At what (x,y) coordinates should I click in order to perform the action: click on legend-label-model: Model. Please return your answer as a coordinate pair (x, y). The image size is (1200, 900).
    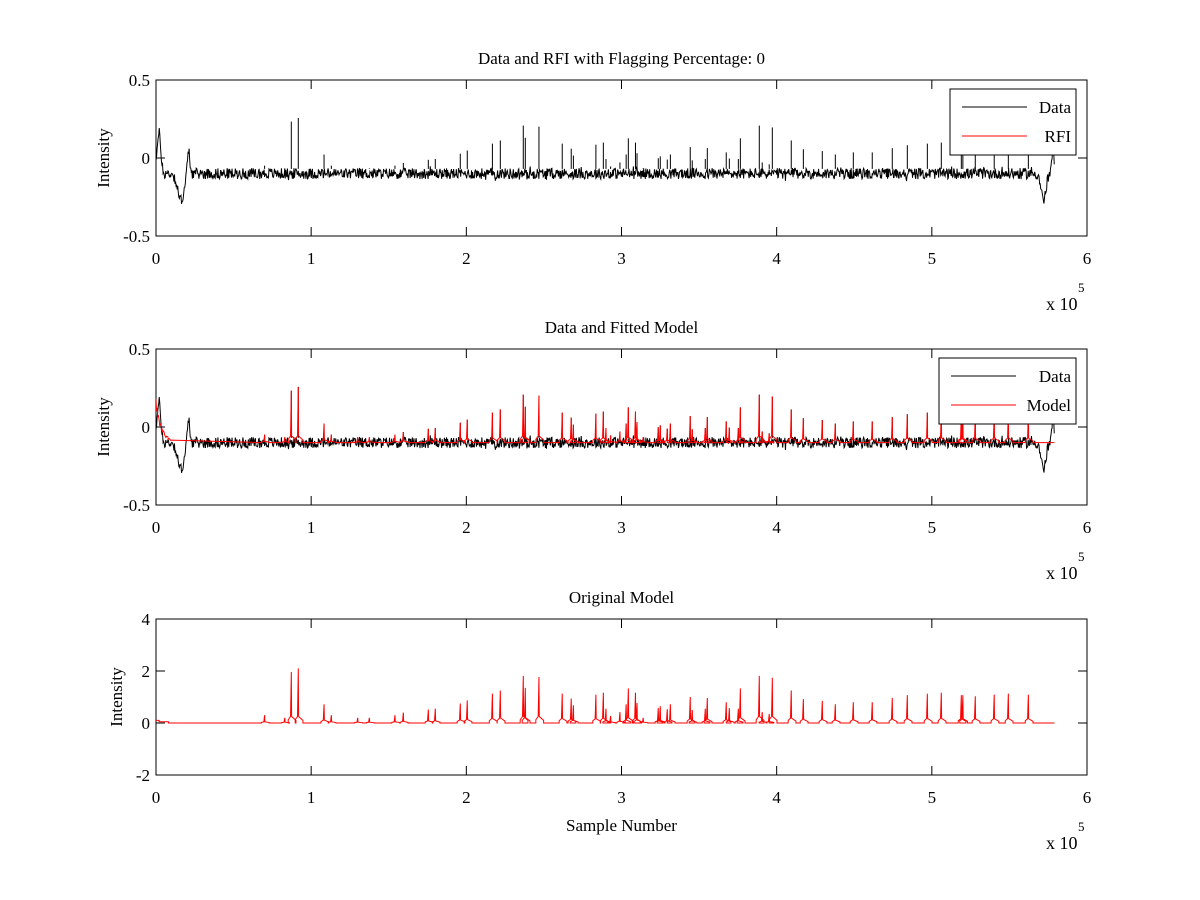
    Looking at the image, I should click on (1049, 405).